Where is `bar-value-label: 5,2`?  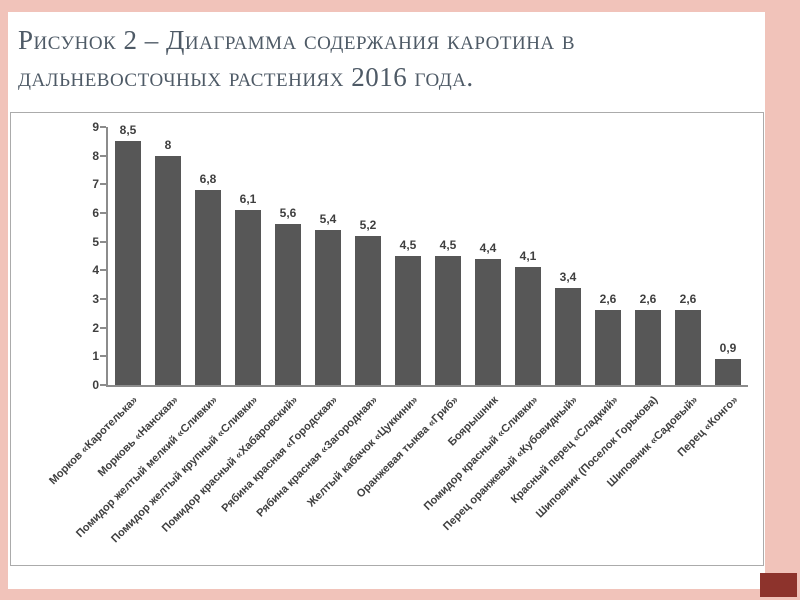 bar-value-label: 5,2 is located at coordinates (368, 224).